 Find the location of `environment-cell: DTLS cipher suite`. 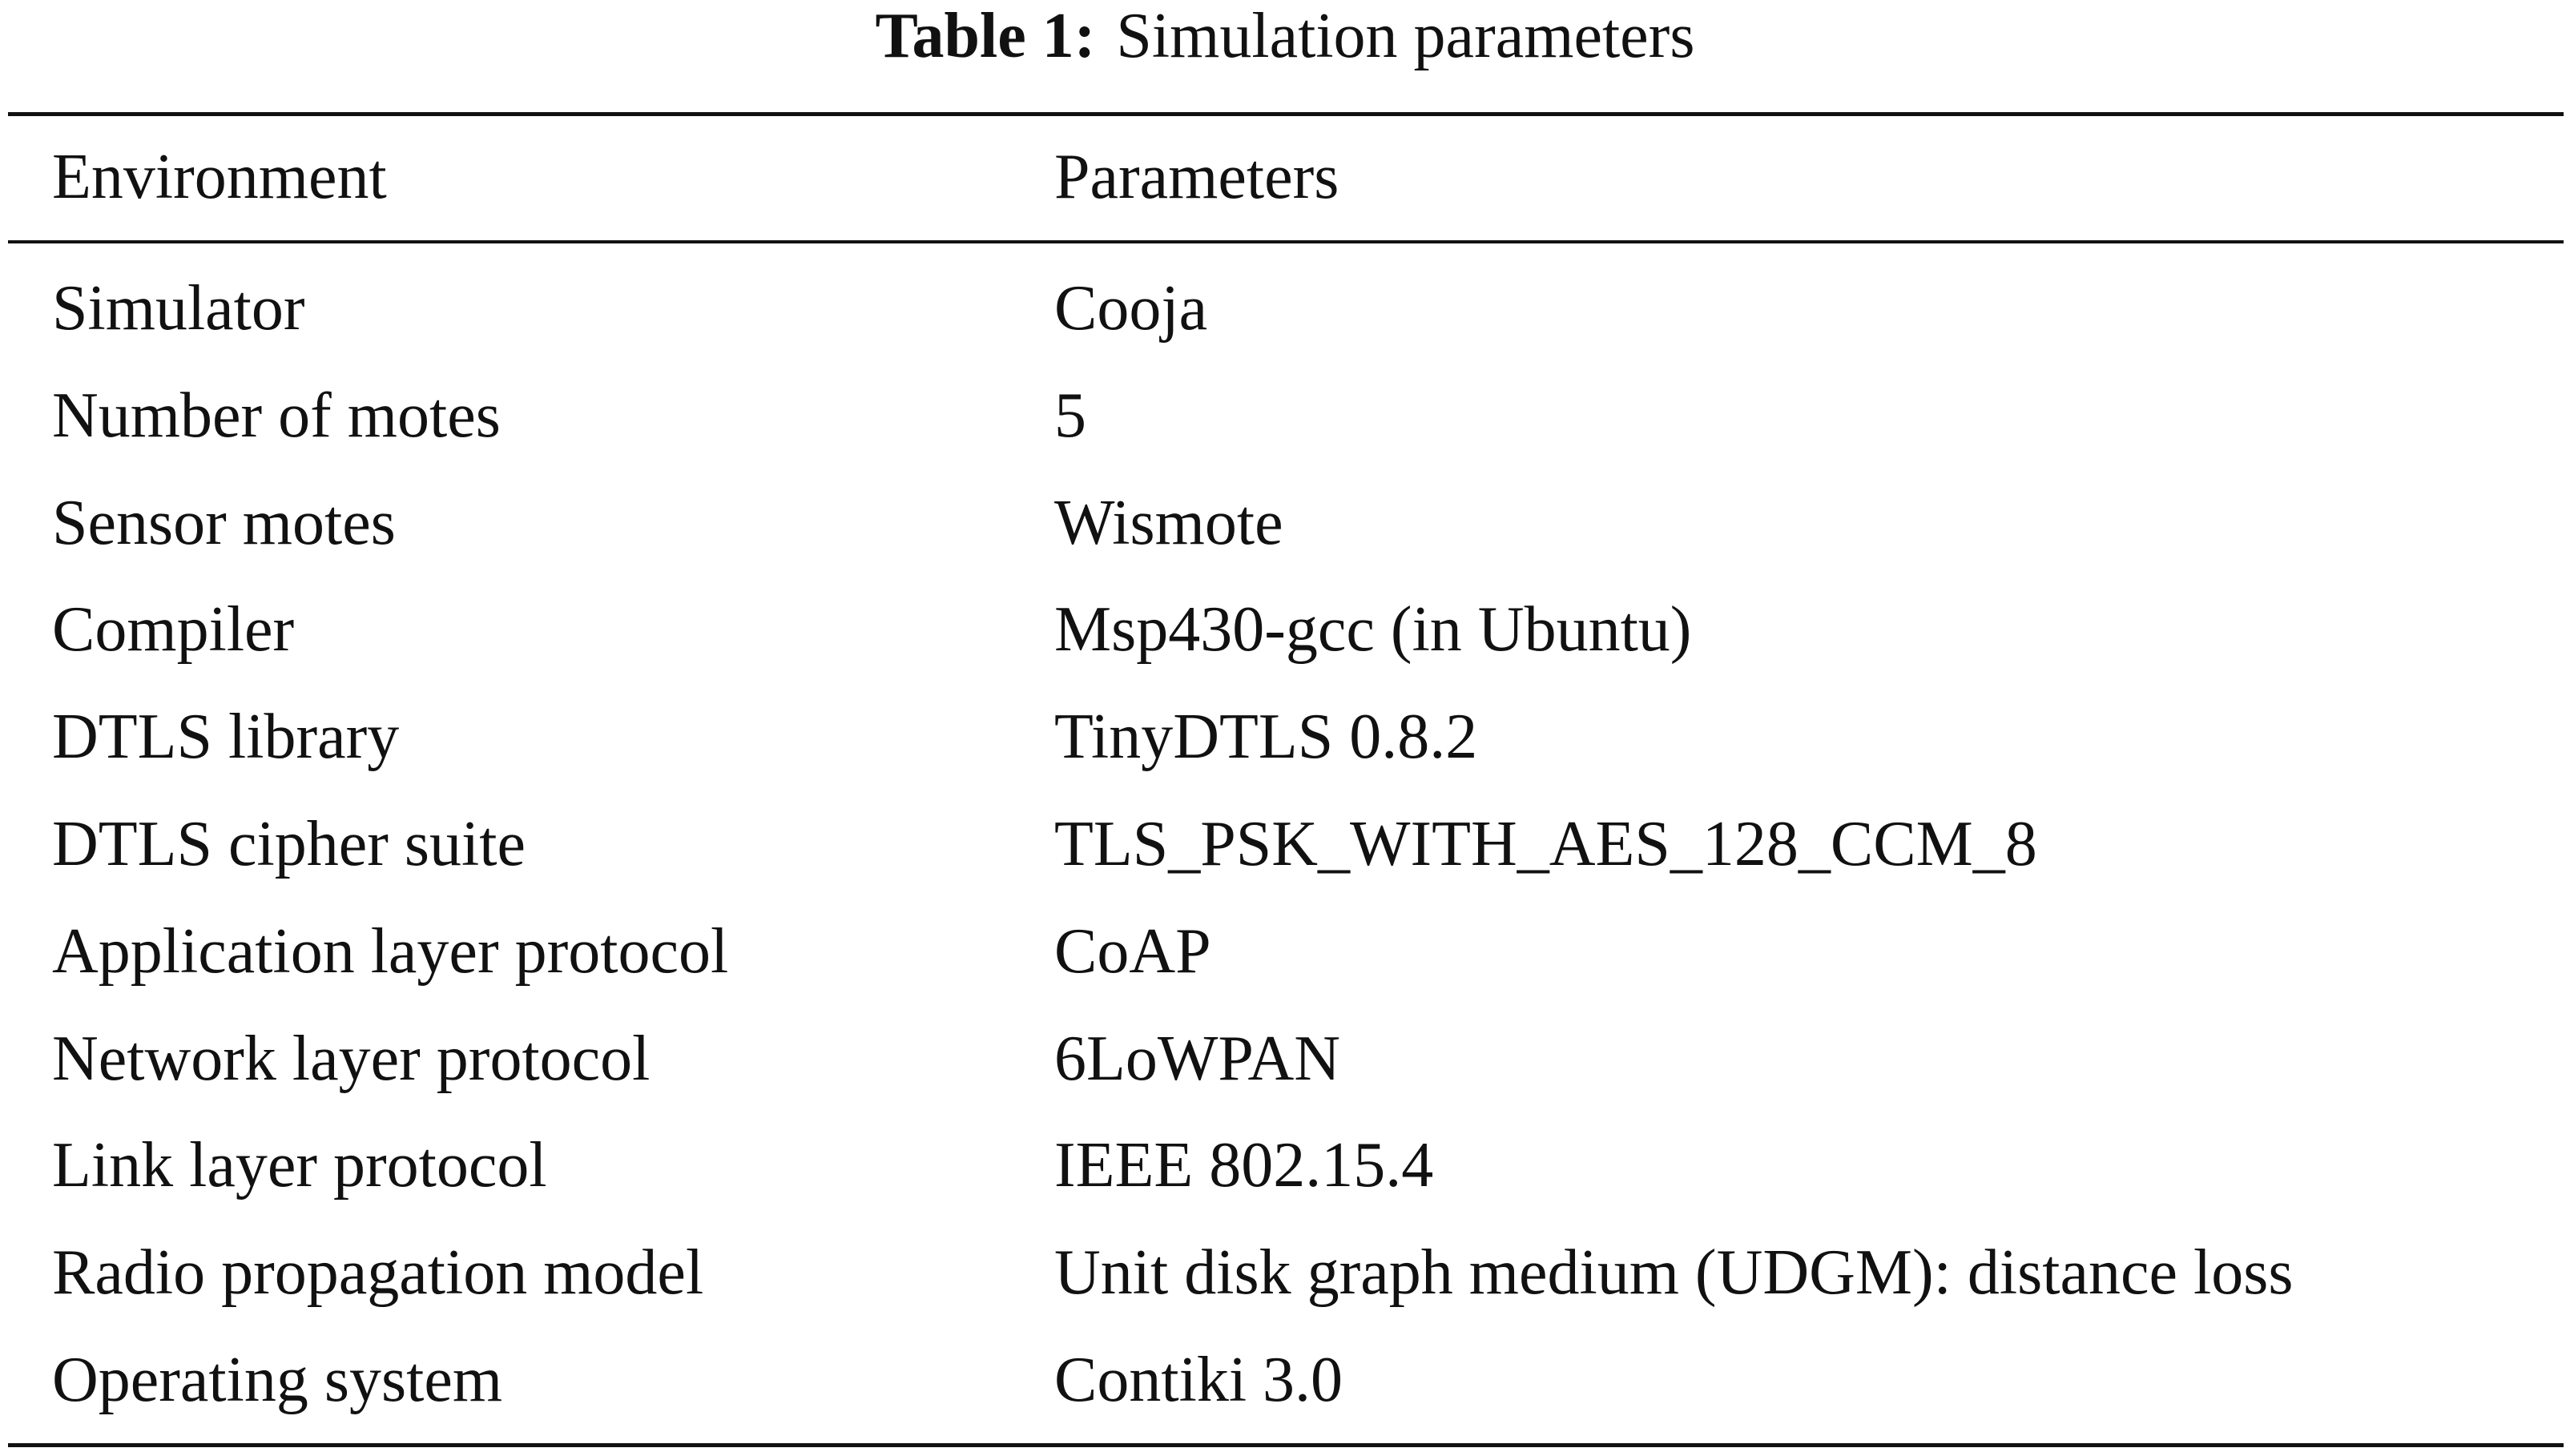

environment-cell: DTLS cipher suite is located at coordinates (289, 844).